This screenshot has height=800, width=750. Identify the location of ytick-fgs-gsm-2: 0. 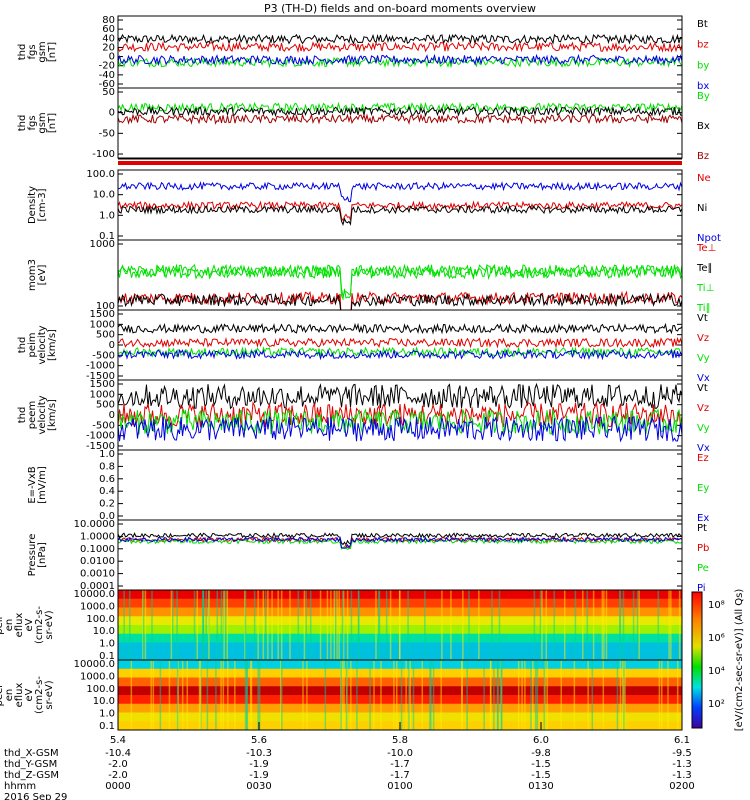
(112, 113).